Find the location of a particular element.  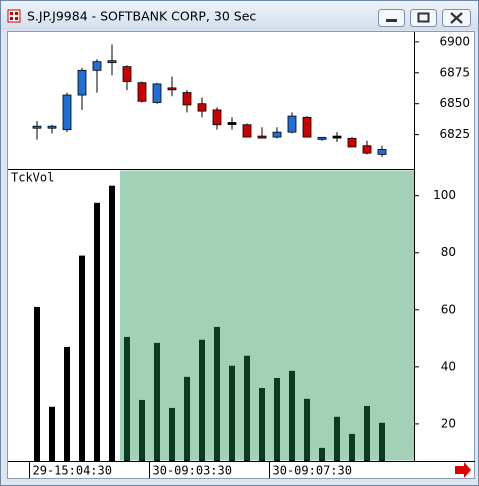

x-tick-label: 30-09:03:30 is located at coordinates (192, 471).